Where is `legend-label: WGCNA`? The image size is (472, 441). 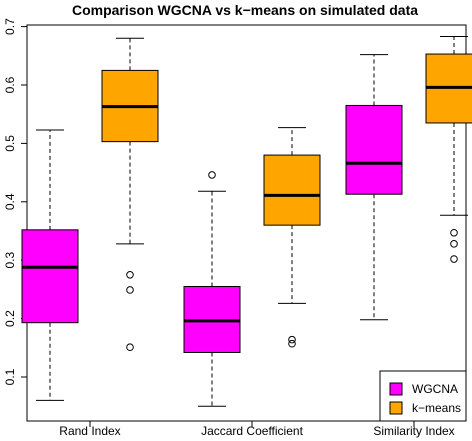 legend-label: WGCNA is located at coordinates (435, 389).